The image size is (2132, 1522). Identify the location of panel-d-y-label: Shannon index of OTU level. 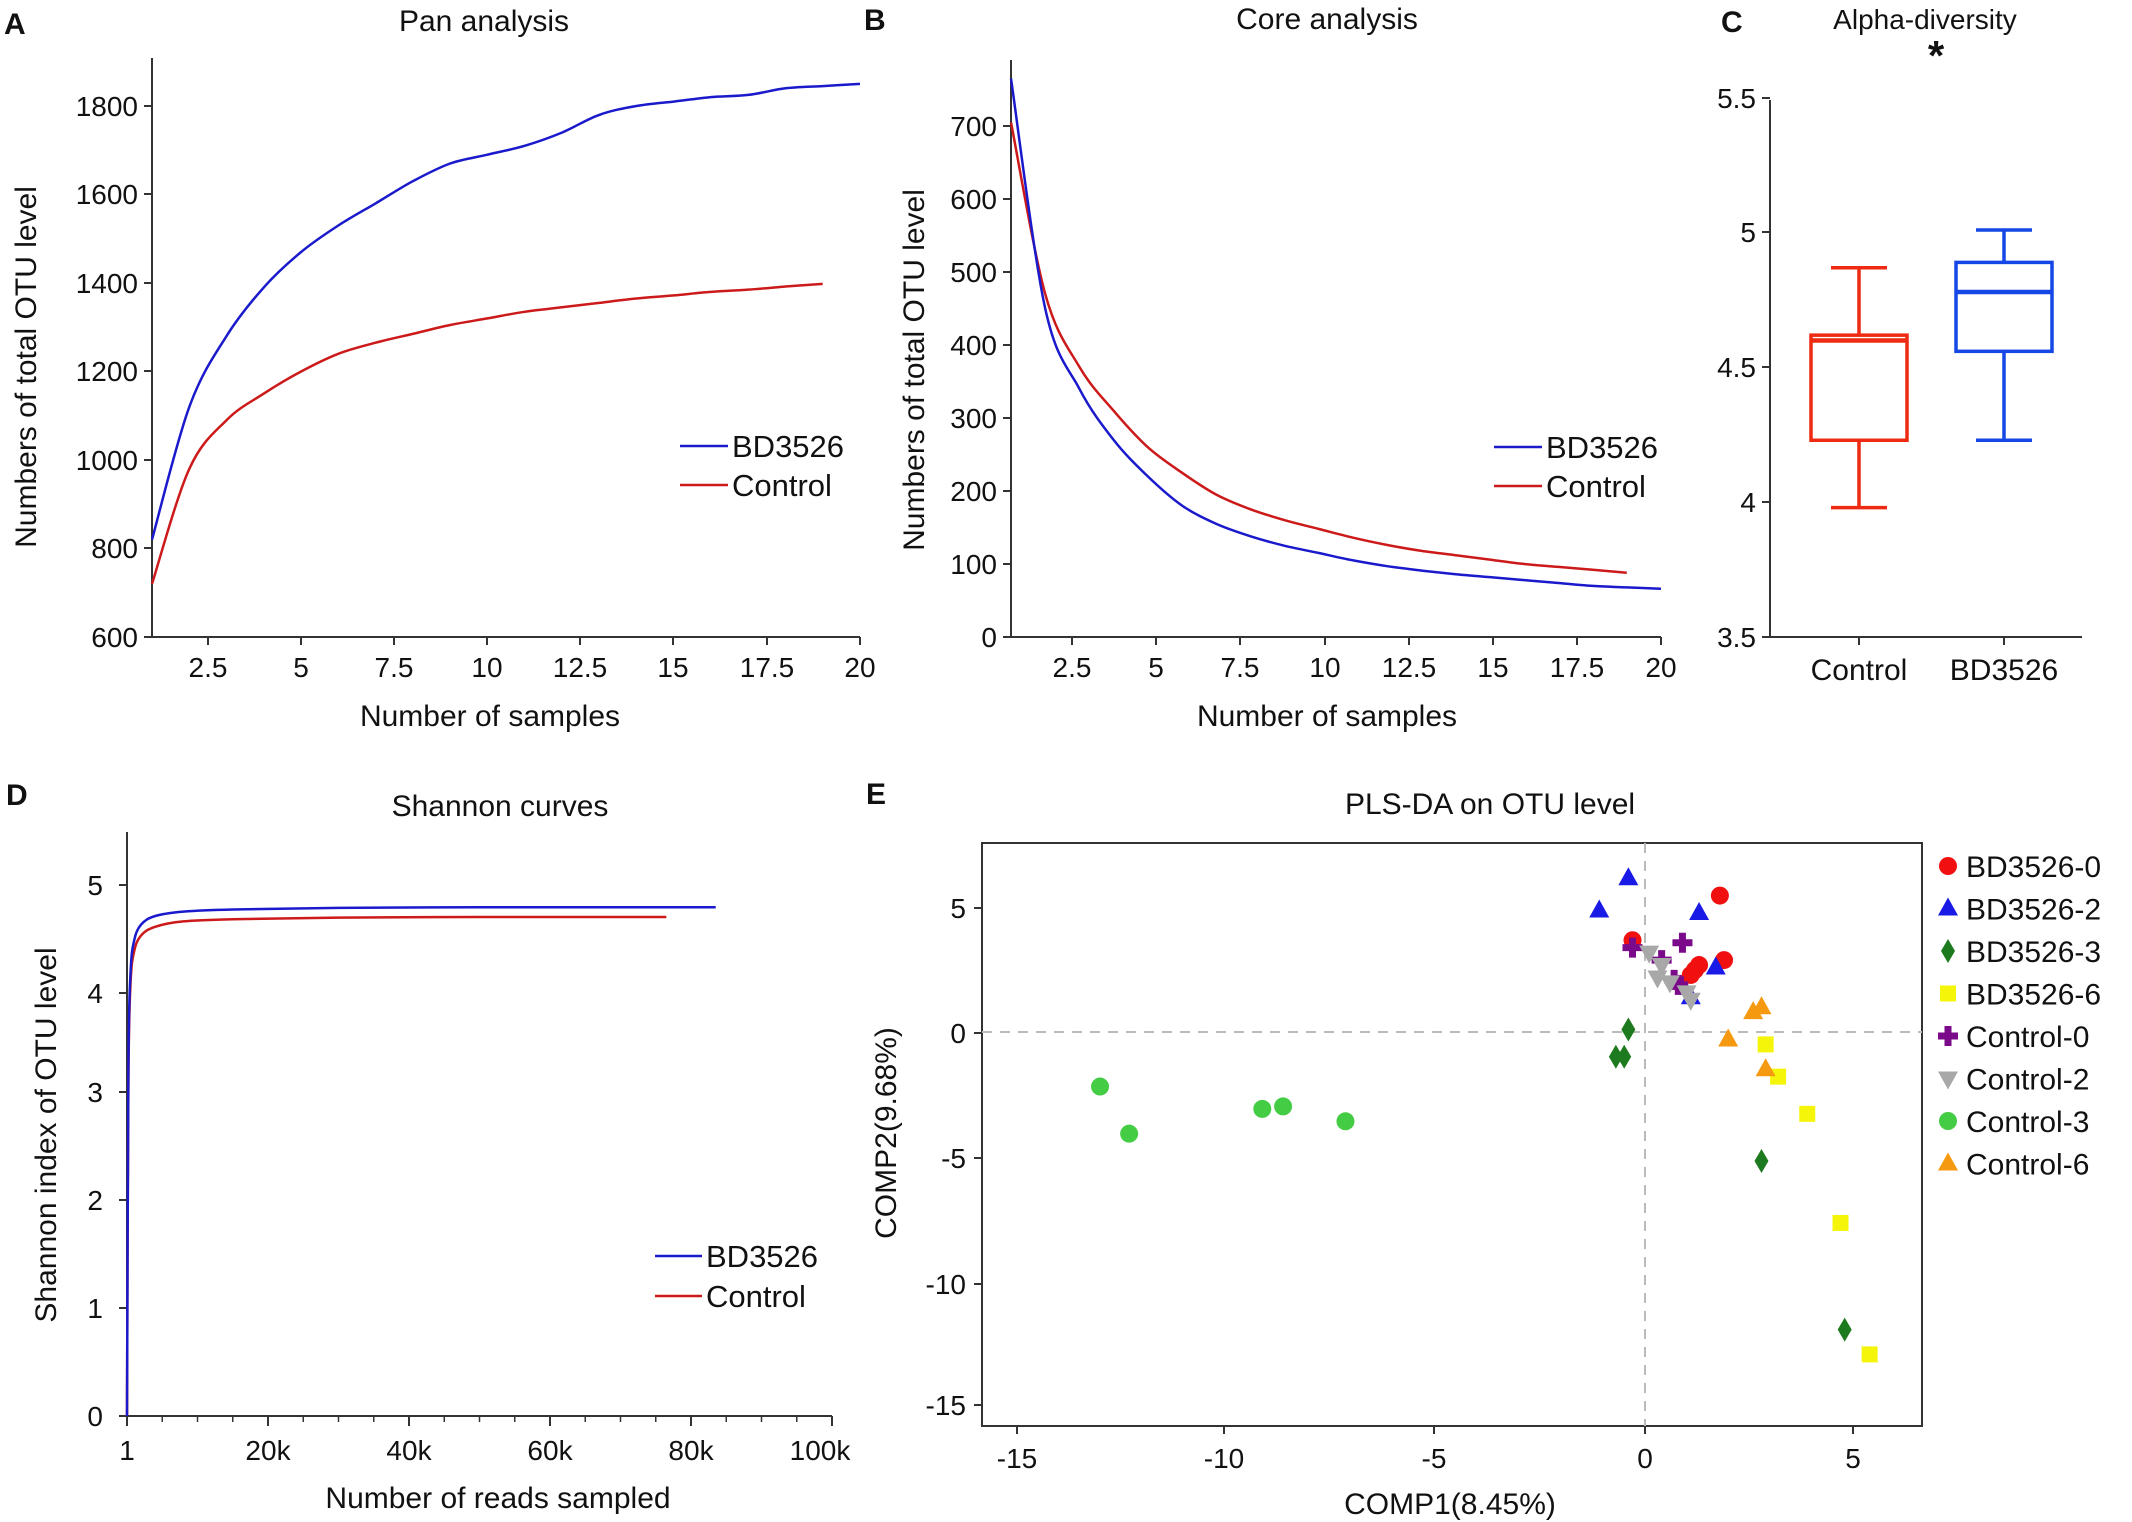
(46, 1134).